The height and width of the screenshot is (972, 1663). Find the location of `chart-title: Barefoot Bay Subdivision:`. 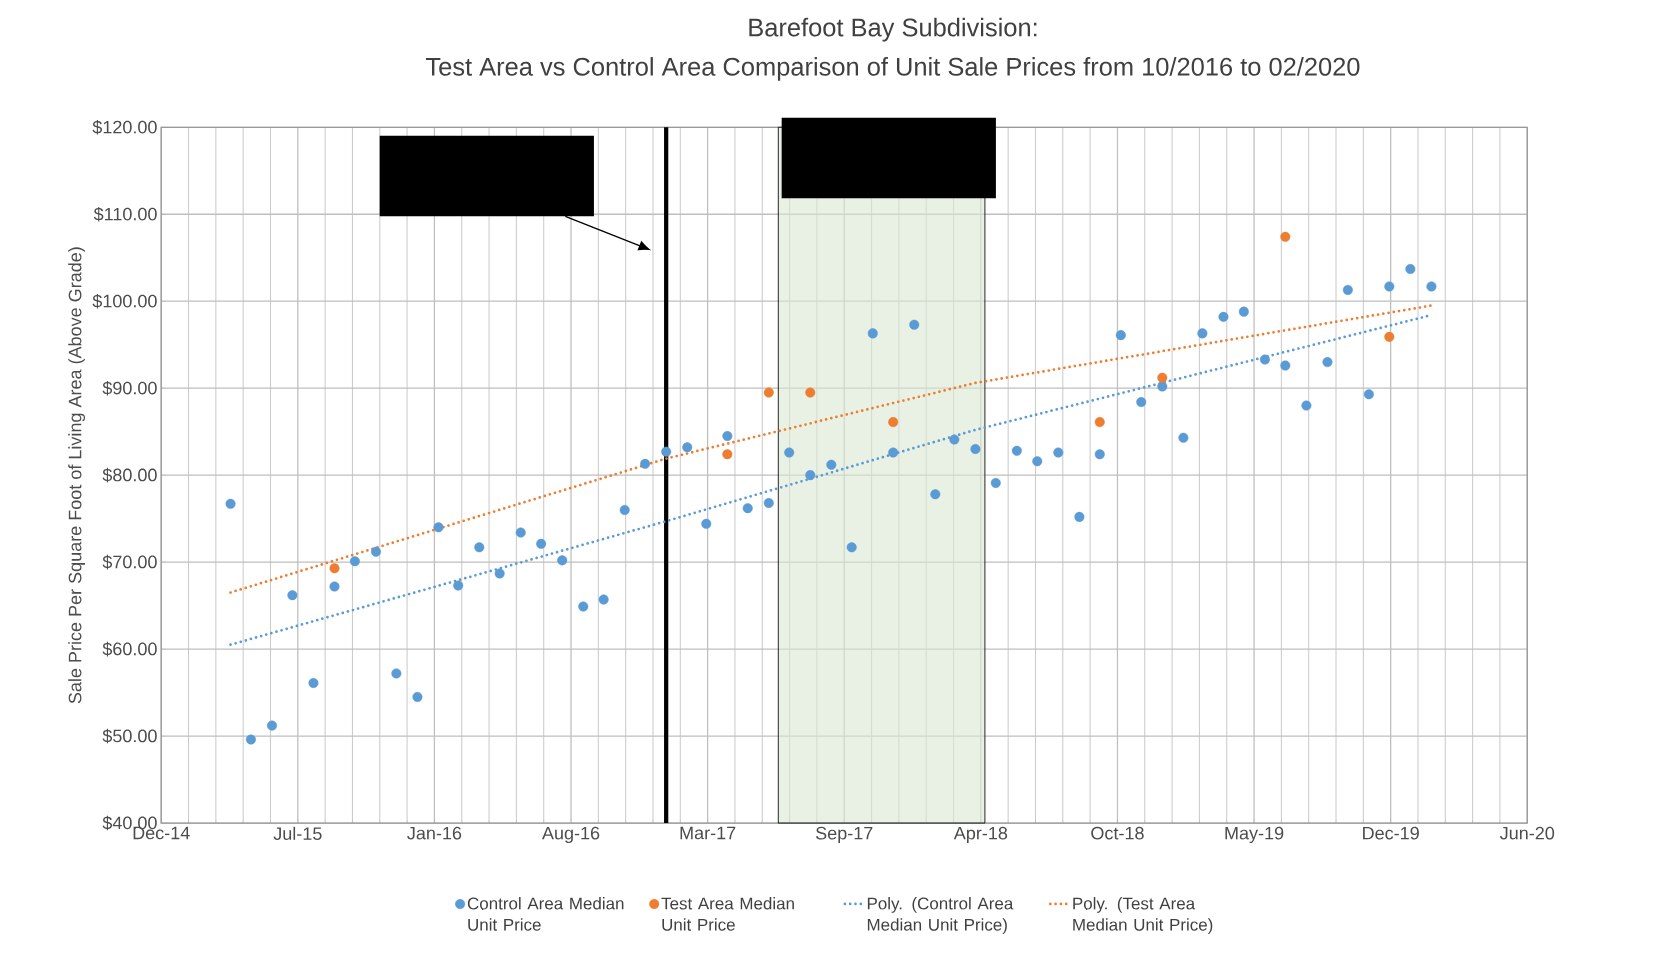

chart-title: Barefoot Bay Subdivision: is located at coordinates (893, 30).